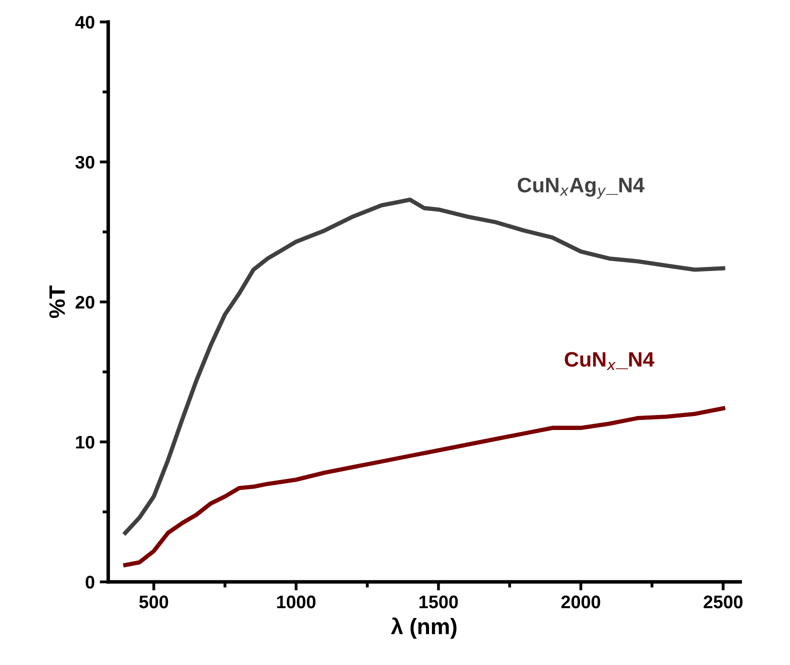  What do you see at coordinates (84, 22) in the screenshot?
I see `y-tick-label: 40` at bounding box center [84, 22].